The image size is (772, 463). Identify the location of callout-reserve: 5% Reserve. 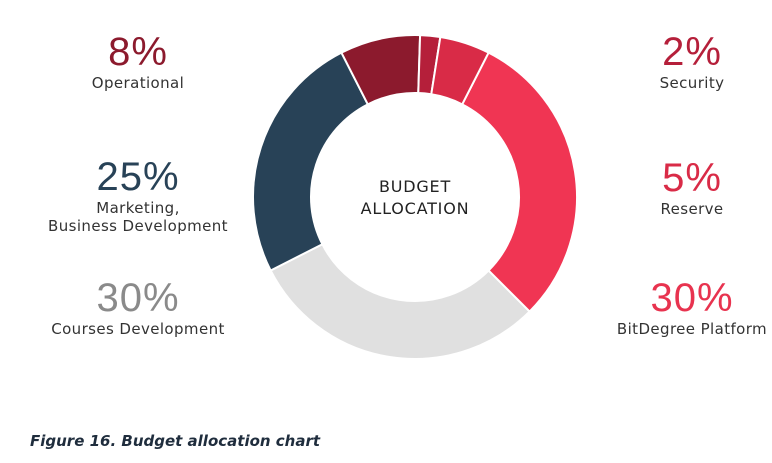
(677, 187).